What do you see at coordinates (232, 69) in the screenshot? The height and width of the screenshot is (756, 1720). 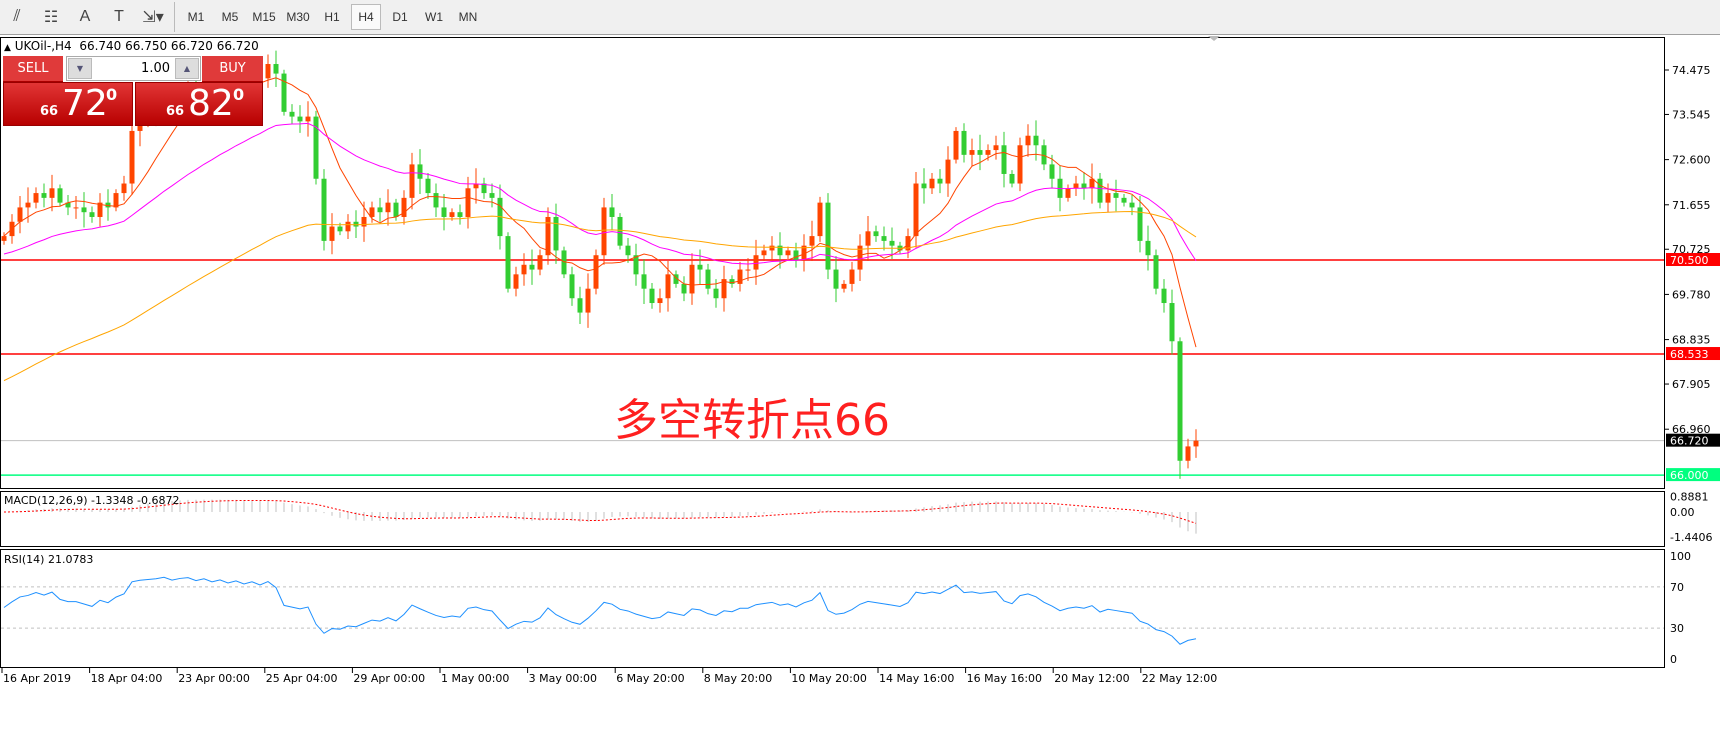 I see `buy-button: BUY` at bounding box center [232, 69].